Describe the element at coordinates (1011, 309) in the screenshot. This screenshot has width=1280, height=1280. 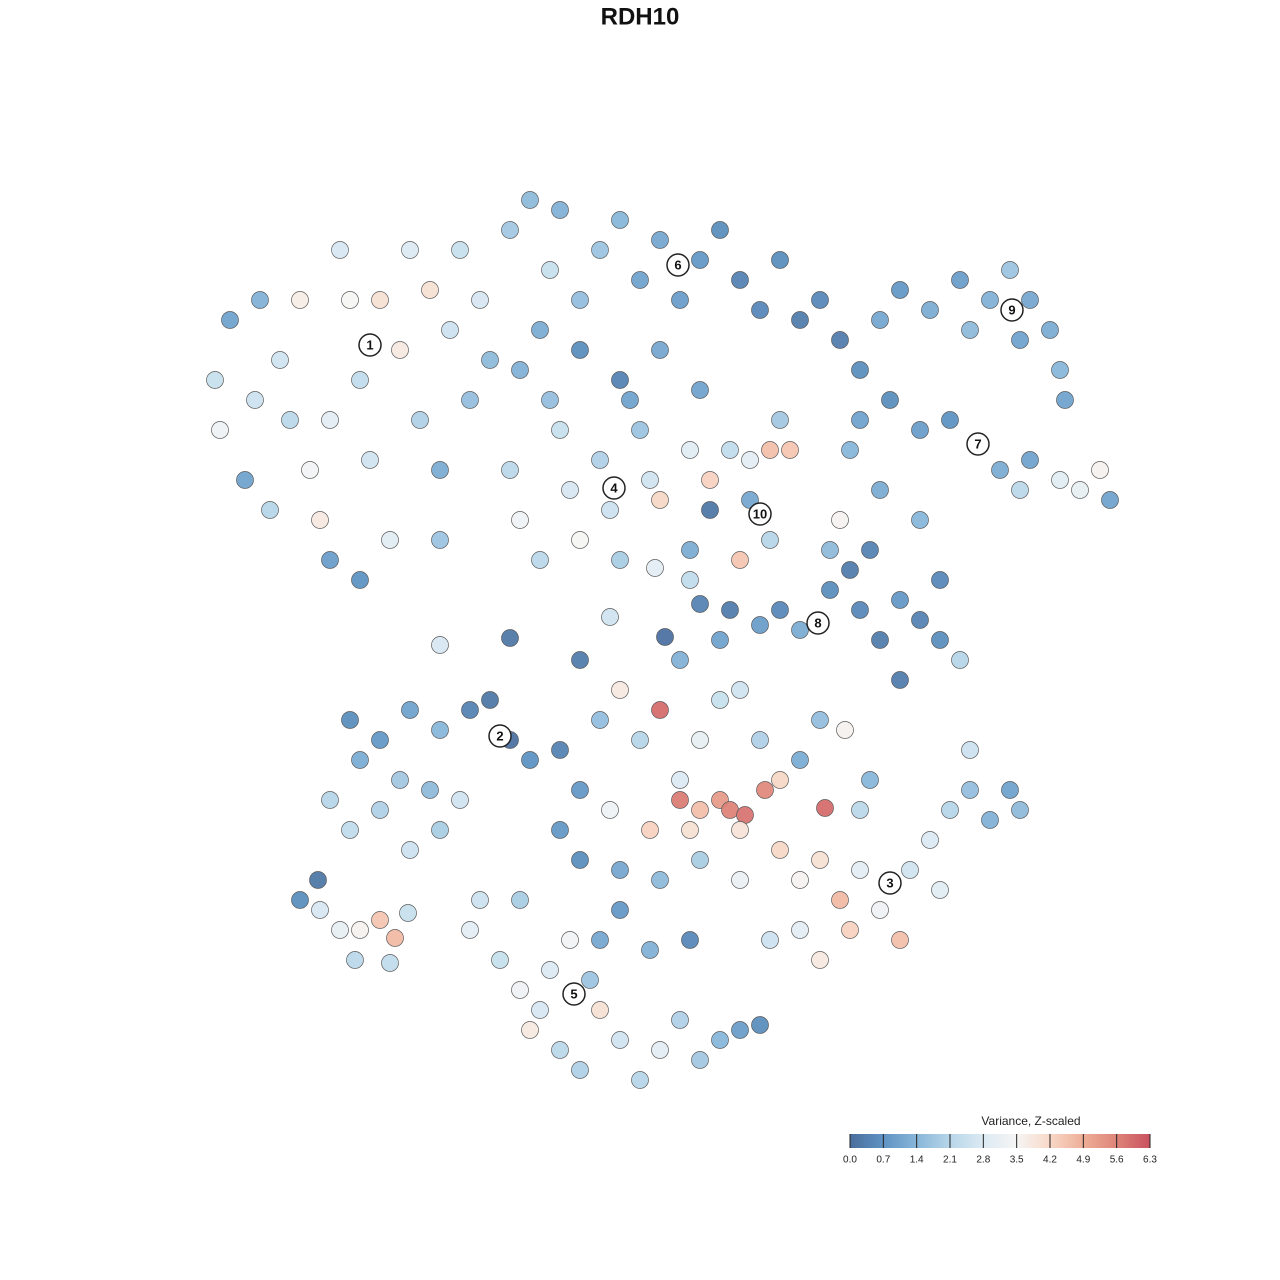
I see `cluster-label: 9` at that location.